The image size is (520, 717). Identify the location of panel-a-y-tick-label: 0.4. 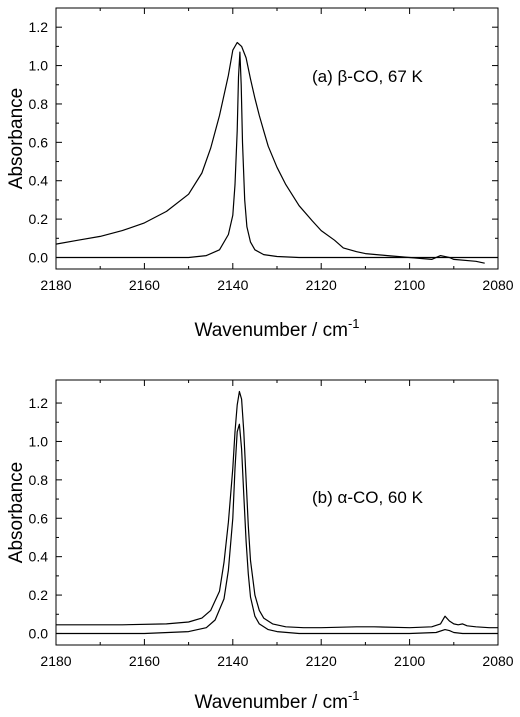
(39, 181).